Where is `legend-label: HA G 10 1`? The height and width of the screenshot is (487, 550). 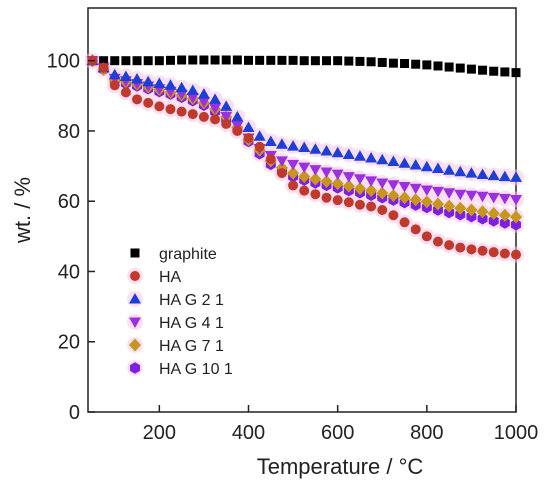
legend-label: HA G 10 1 is located at coordinates (196, 369).